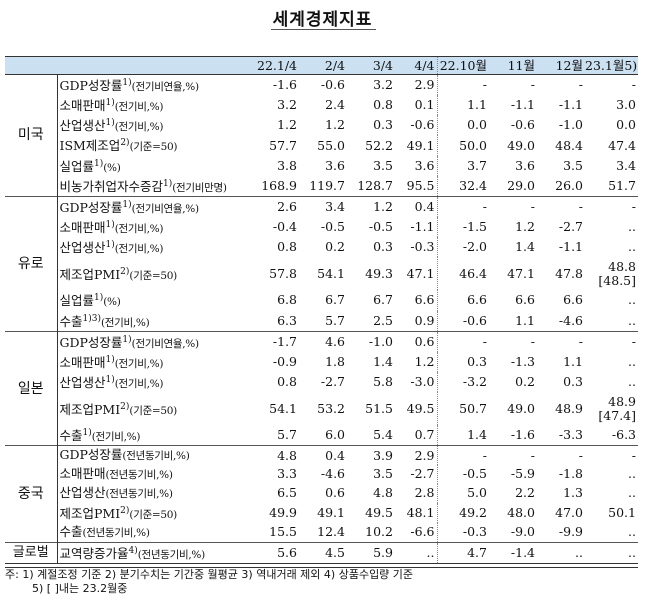  Describe the element at coordinates (416, 206) in the screenshot. I see `value-cell: 0.4` at that location.